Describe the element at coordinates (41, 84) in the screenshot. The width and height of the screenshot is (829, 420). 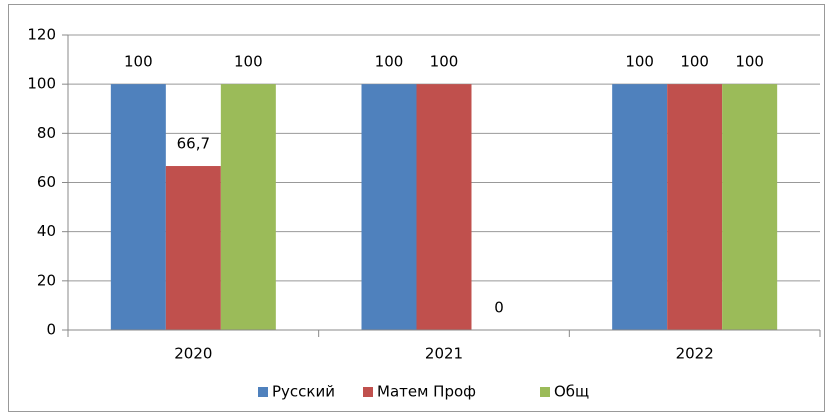
I see `y-tick-label: 100` at that location.